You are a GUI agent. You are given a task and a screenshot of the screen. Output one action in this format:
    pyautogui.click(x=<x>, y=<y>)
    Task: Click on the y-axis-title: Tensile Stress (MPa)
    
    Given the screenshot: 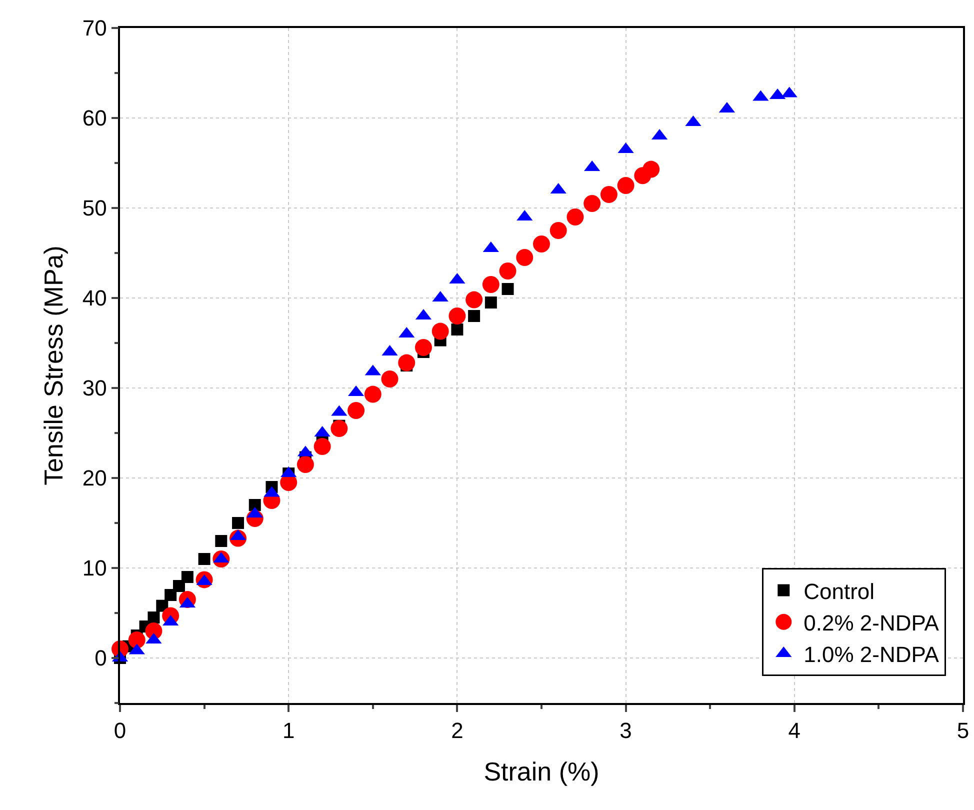 What is the action you would take?
    pyautogui.click(x=53, y=366)
    